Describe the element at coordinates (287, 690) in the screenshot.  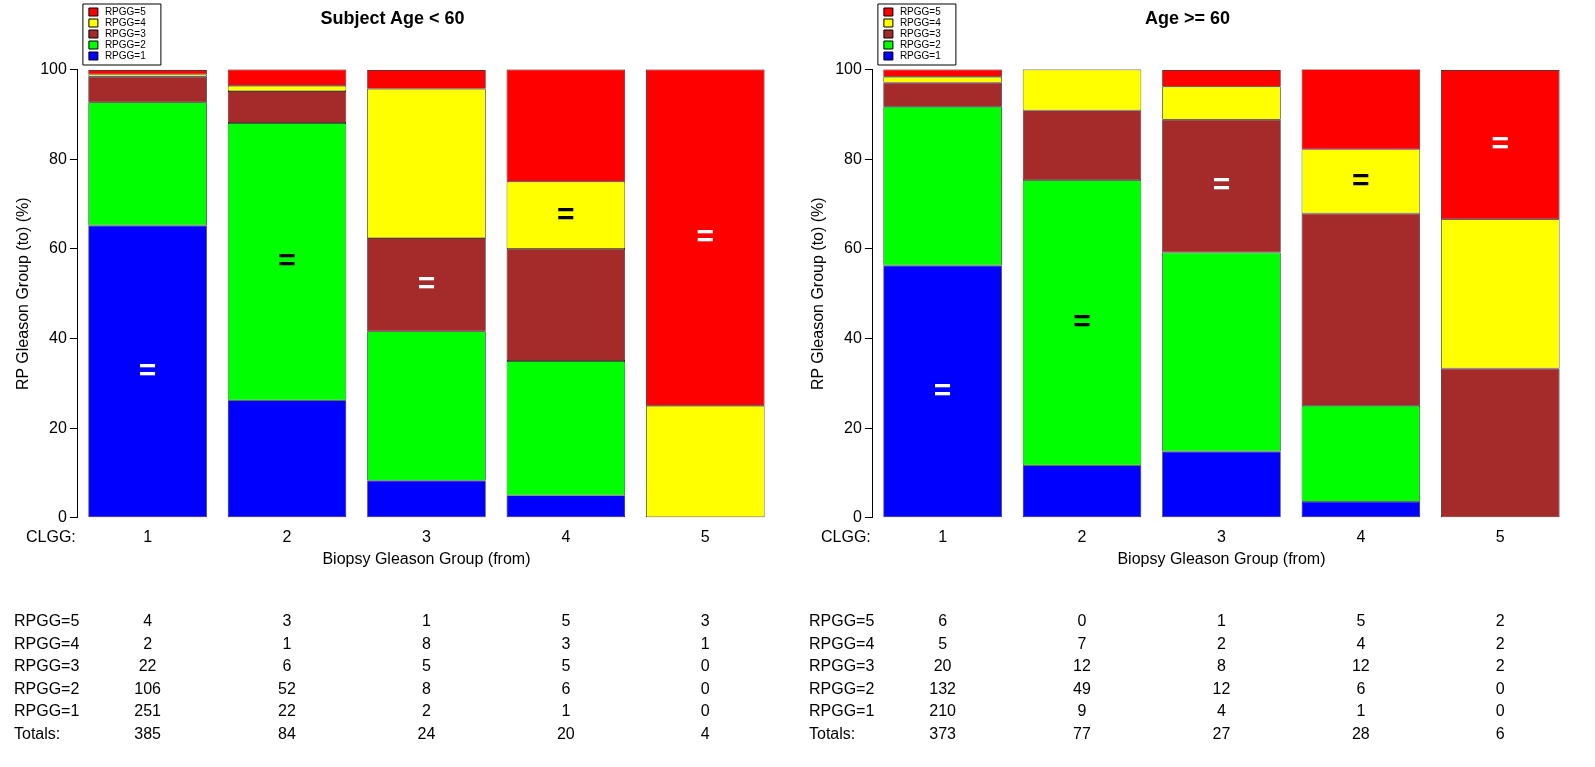
I see `data-label: 52` at that location.